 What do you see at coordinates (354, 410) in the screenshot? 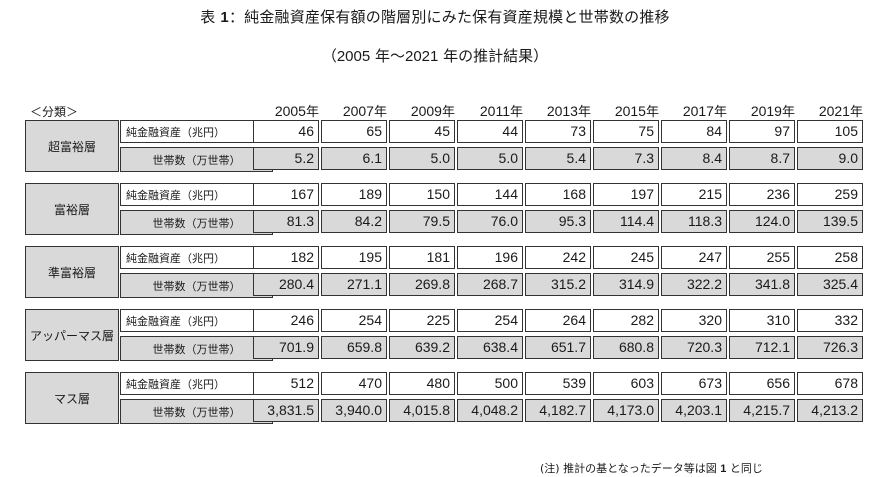
I see `cell-households: 3,940.0` at bounding box center [354, 410].